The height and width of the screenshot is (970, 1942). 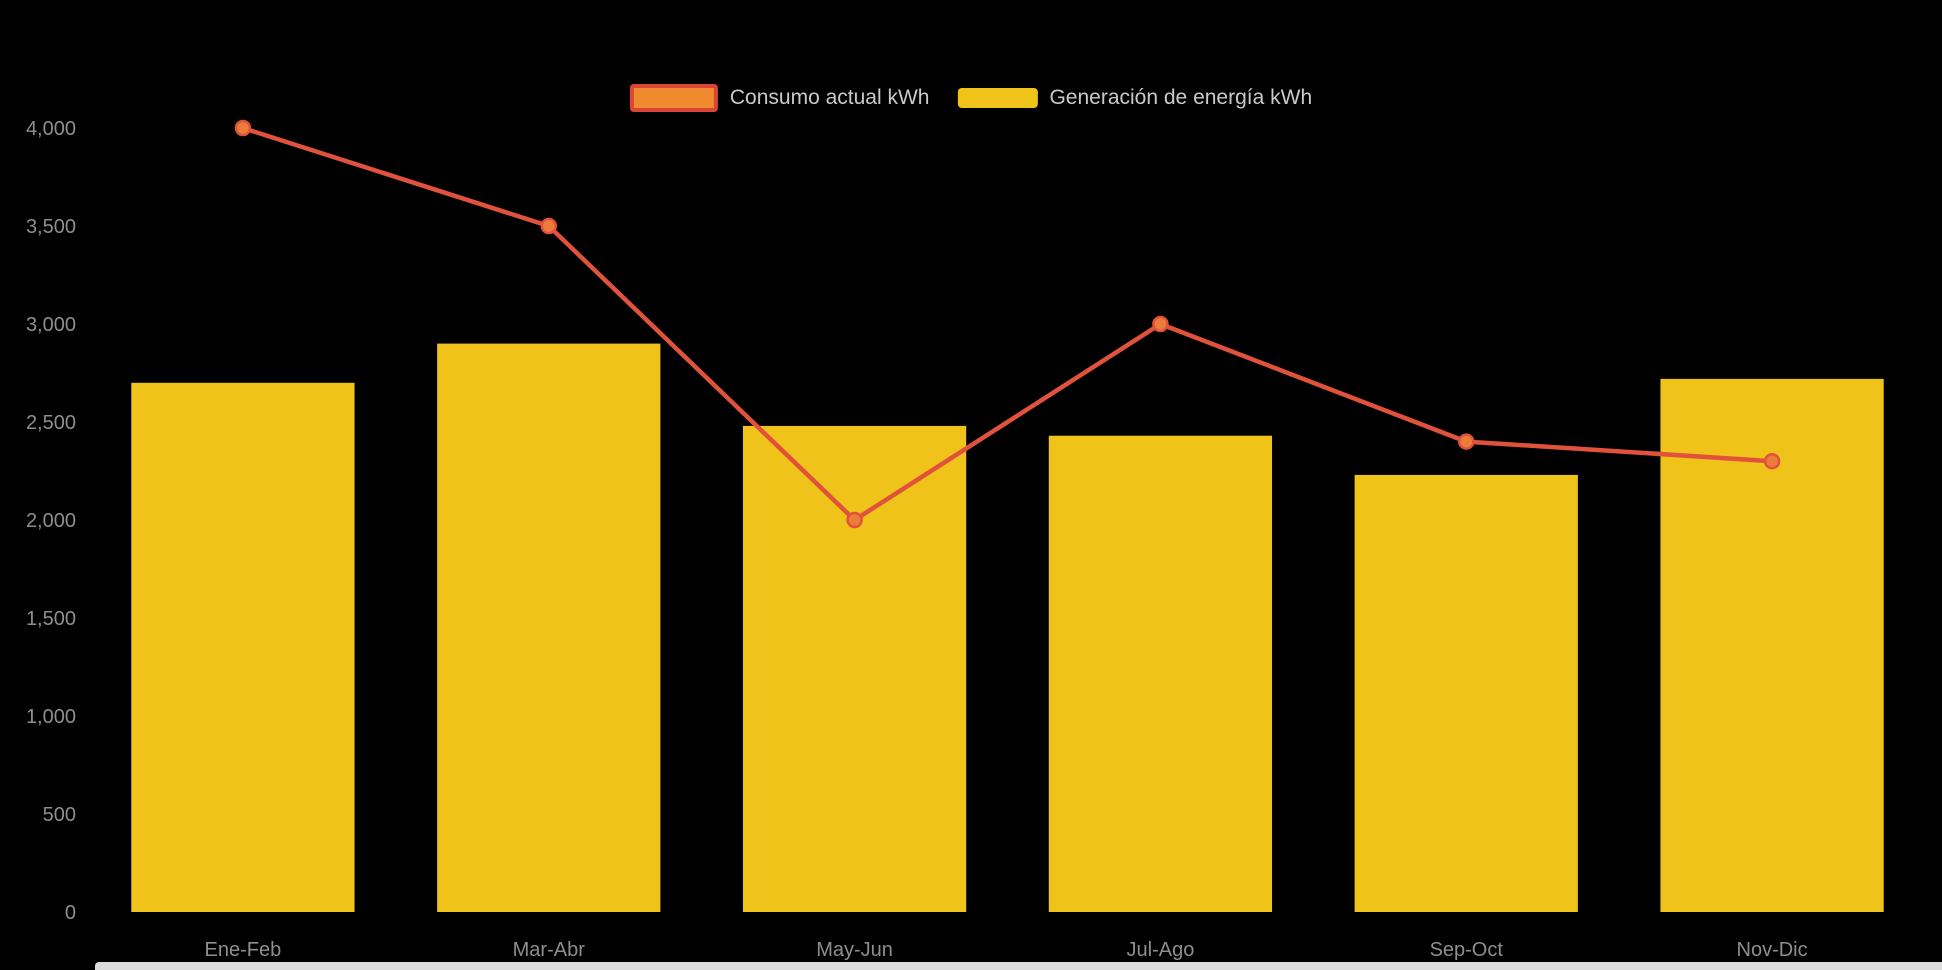 What do you see at coordinates (51, 227) in the screenshot?
I see `y-axis-tick-label: 3,500` at bounding box center [51, 227].